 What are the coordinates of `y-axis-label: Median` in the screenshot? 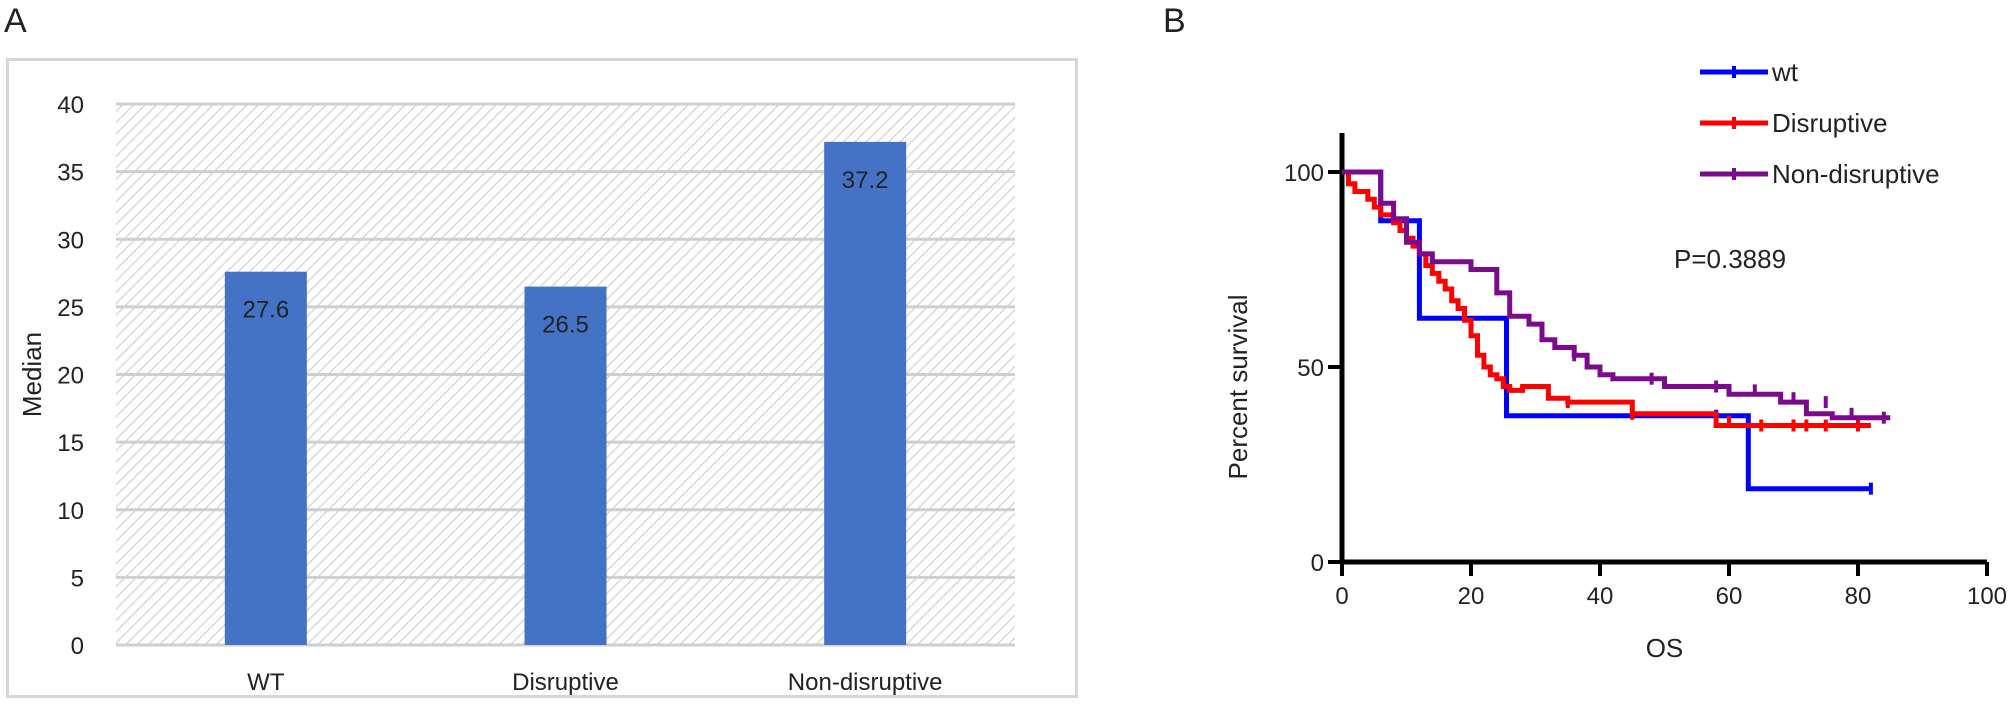 It's located at (32, 374).